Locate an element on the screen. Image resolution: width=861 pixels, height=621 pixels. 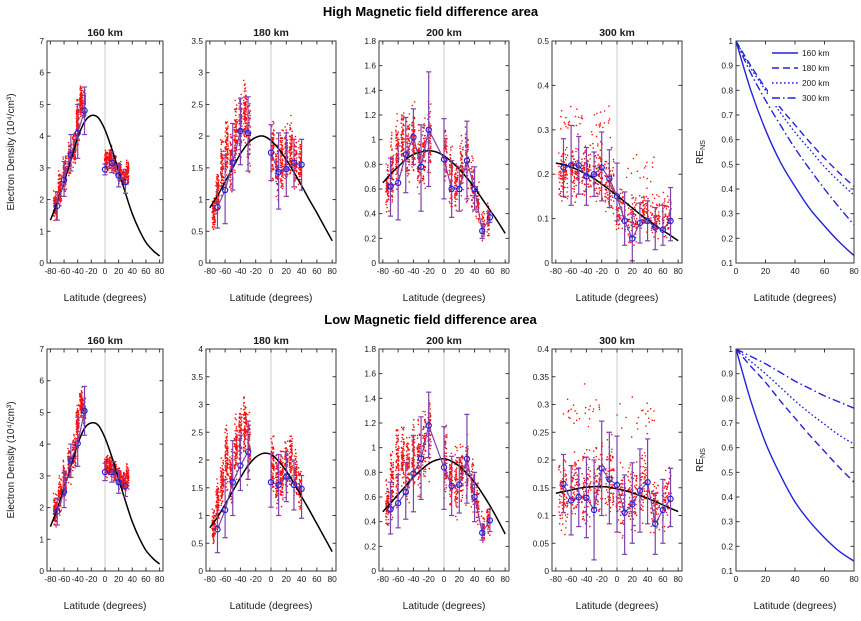
svg-text: 4 is located at coordinates (41, 136).